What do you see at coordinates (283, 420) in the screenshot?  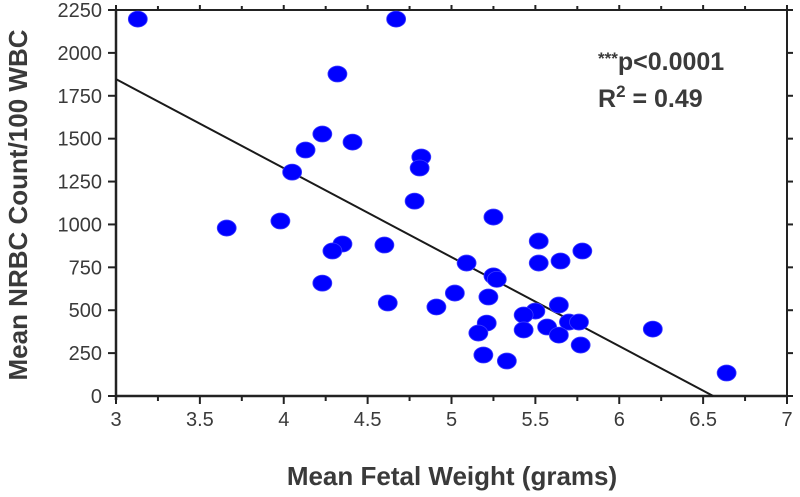 I see `x-tick-label: 4` at bounding box center [283, 420].